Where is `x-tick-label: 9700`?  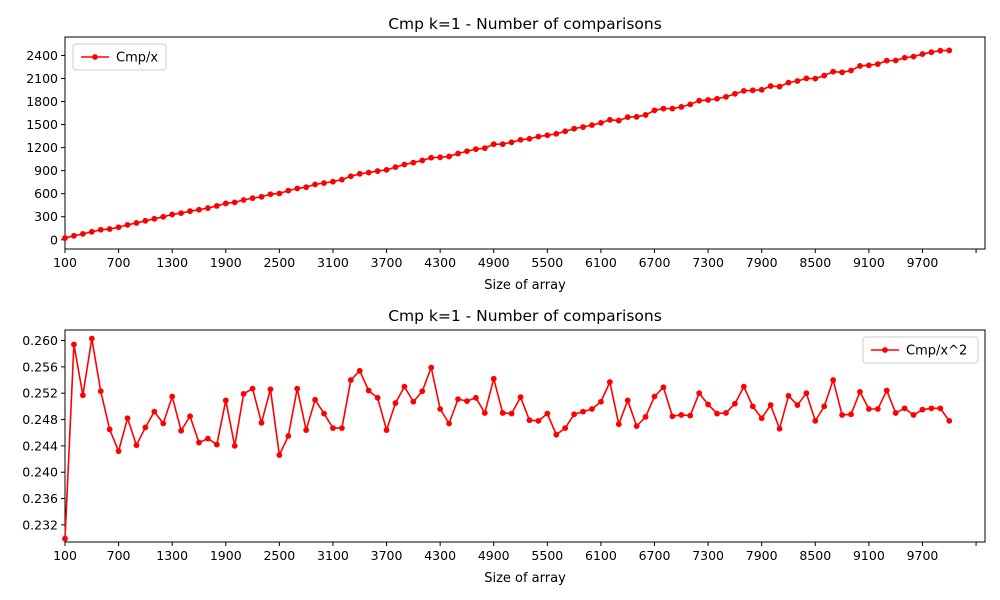
x-tick-label: 9700 is located at coordinates (923, 262).